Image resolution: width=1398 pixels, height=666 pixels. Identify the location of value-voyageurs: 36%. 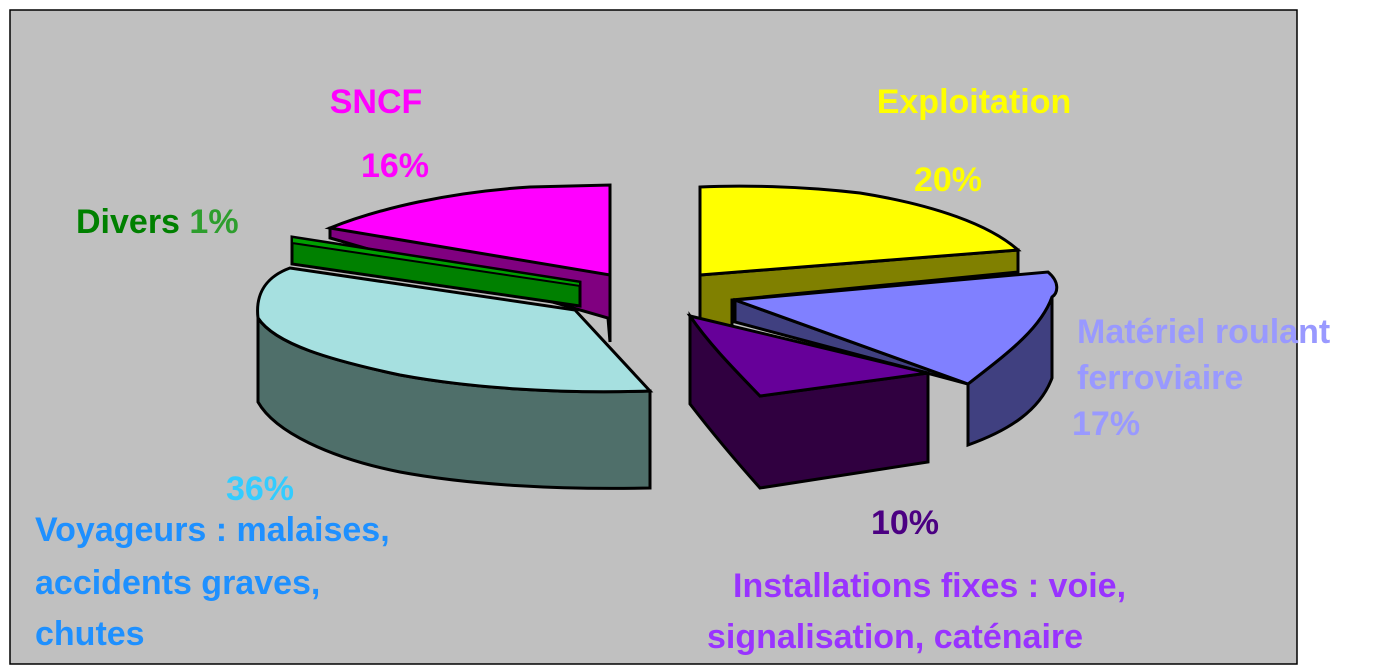
(260, 489).